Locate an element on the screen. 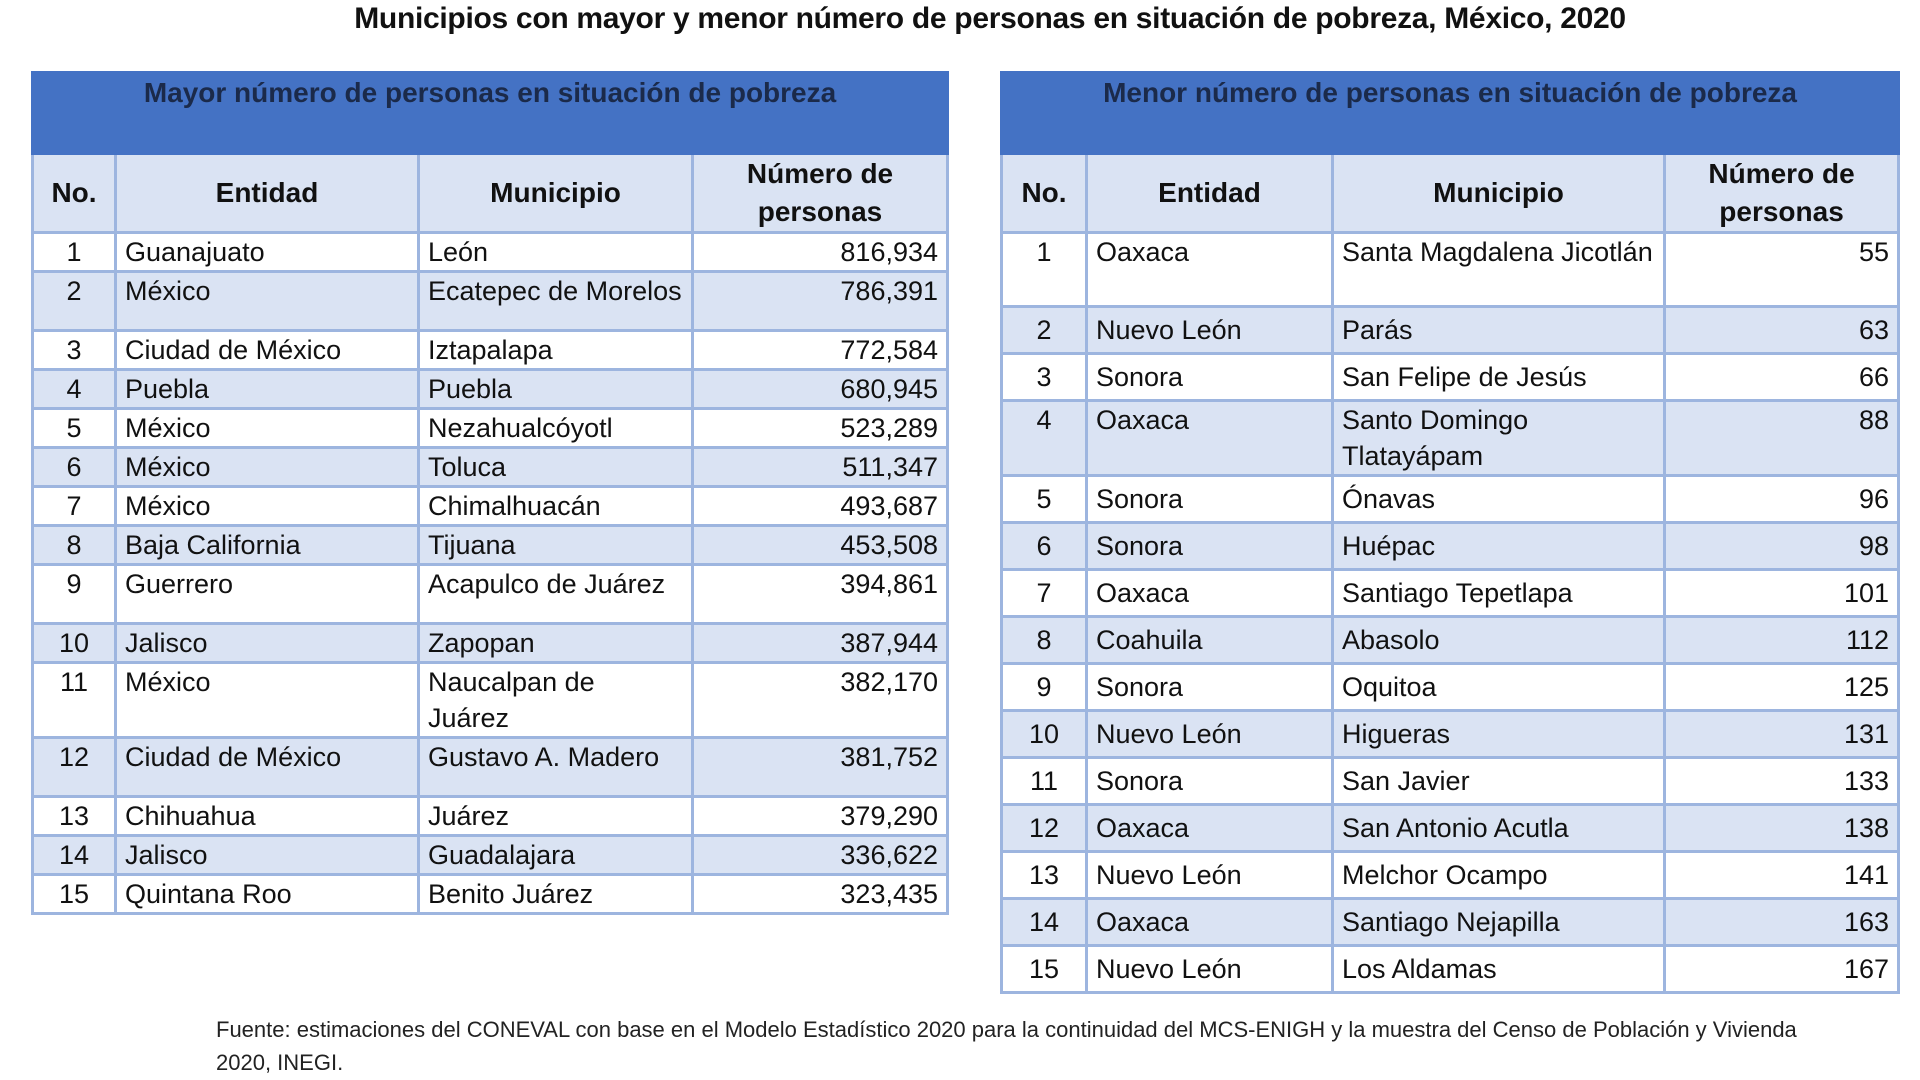 The width and height of the screenshot is (1920, 1080). cell-personas: 382,170 is located at coordinates (820, 700).